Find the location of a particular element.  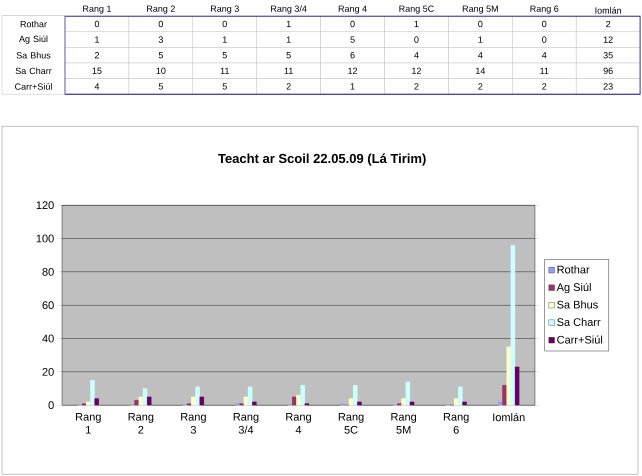

legend-label: Sa Charr is located at coordinates (578, 322).